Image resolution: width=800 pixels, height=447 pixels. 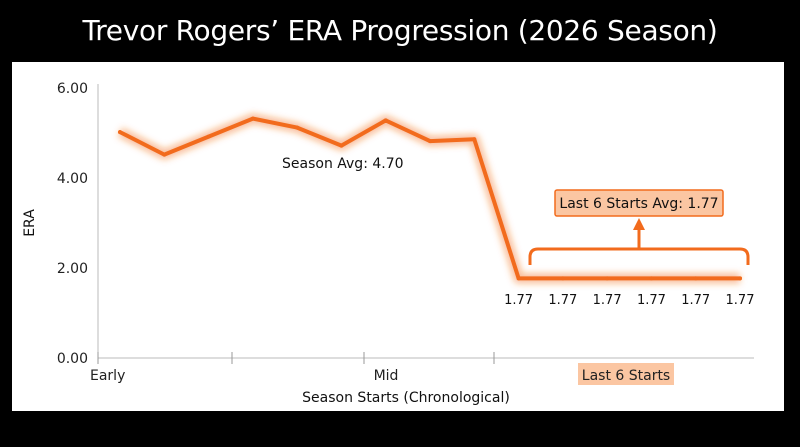 I want to click on y-tick-label: 2.00, so click(x=72, y=269).